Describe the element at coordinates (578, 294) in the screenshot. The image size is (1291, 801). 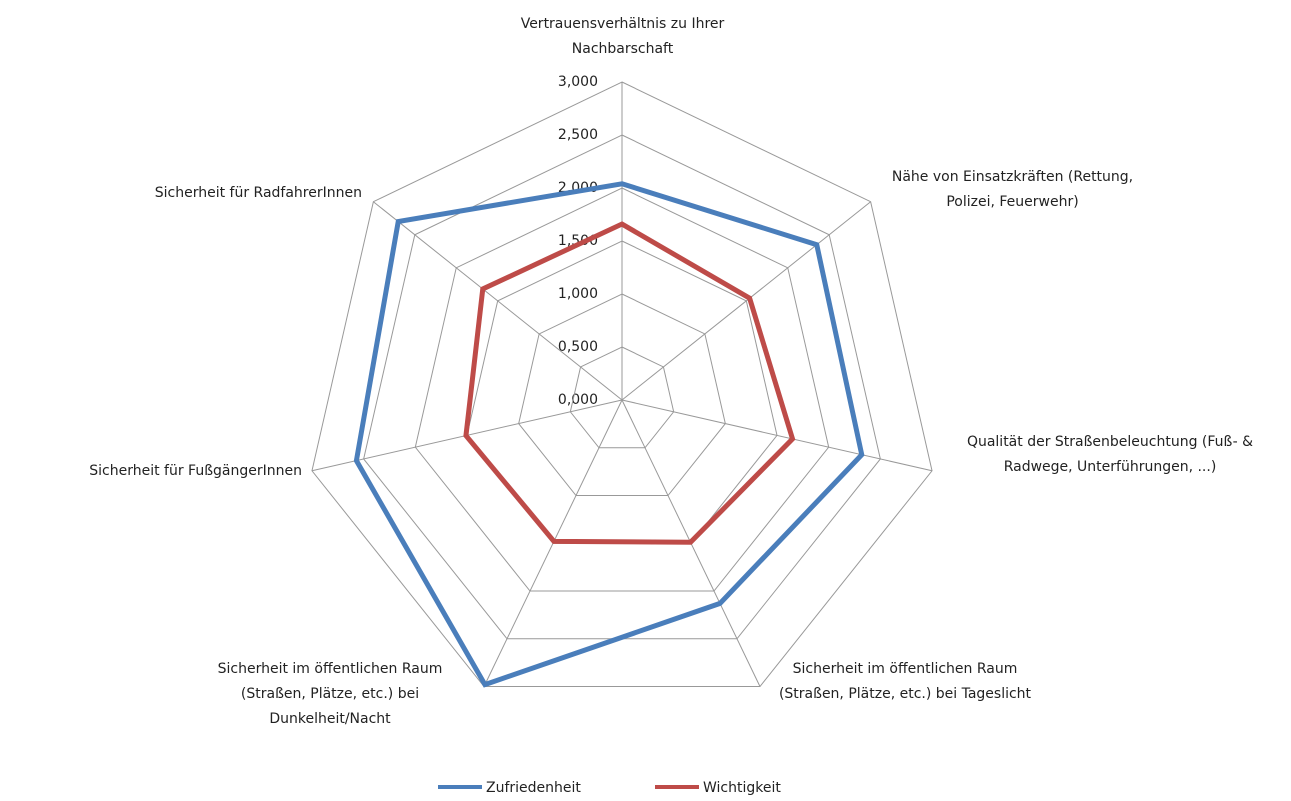
I see `y-tick-label: 1,000` at that location.